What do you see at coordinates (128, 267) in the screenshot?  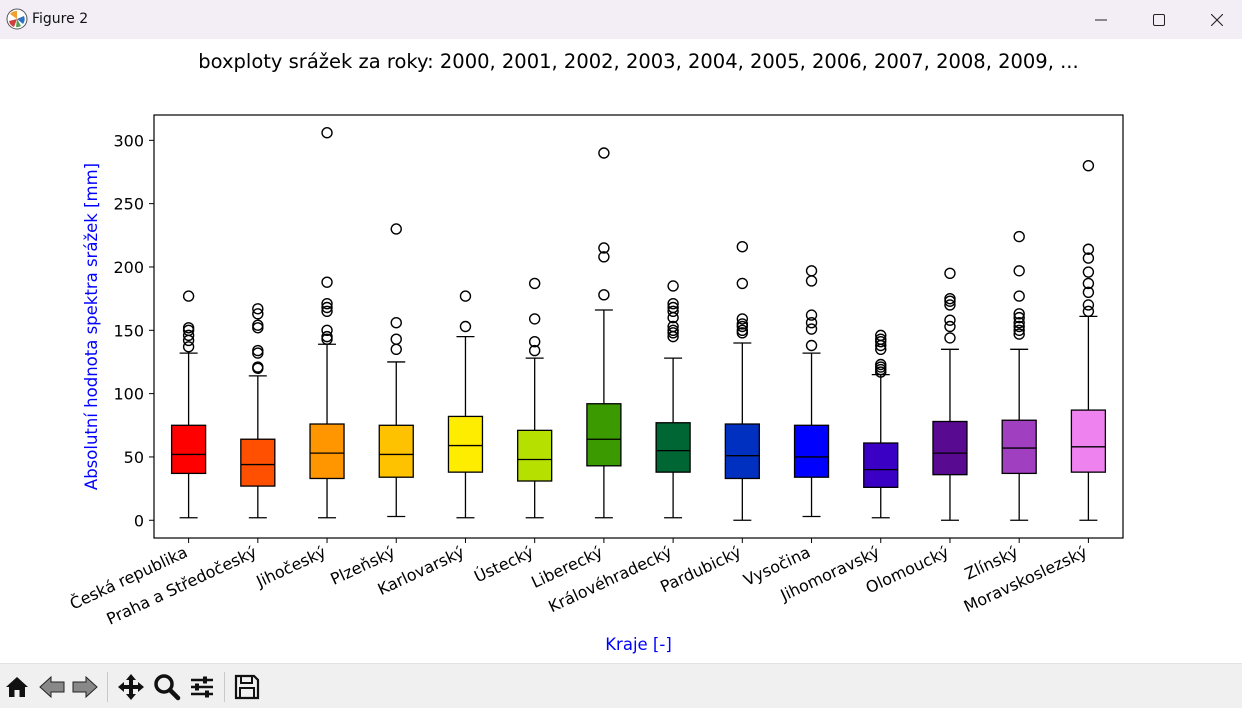 I see `y-tick-label: 200` at bounding box center [128, 267].